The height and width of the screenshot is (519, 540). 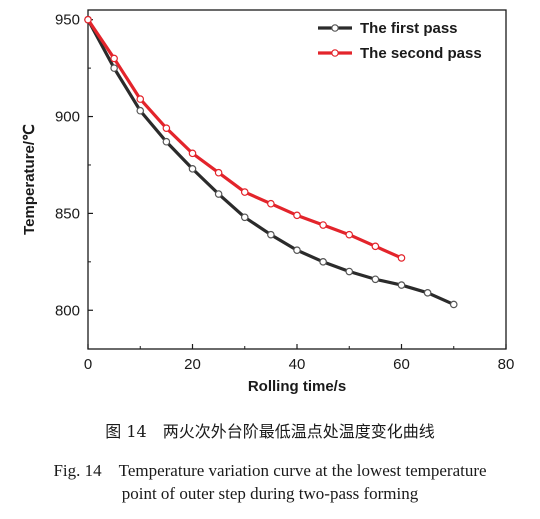 I want to click on x-tick-label: 20, so click(x=192, y=364).